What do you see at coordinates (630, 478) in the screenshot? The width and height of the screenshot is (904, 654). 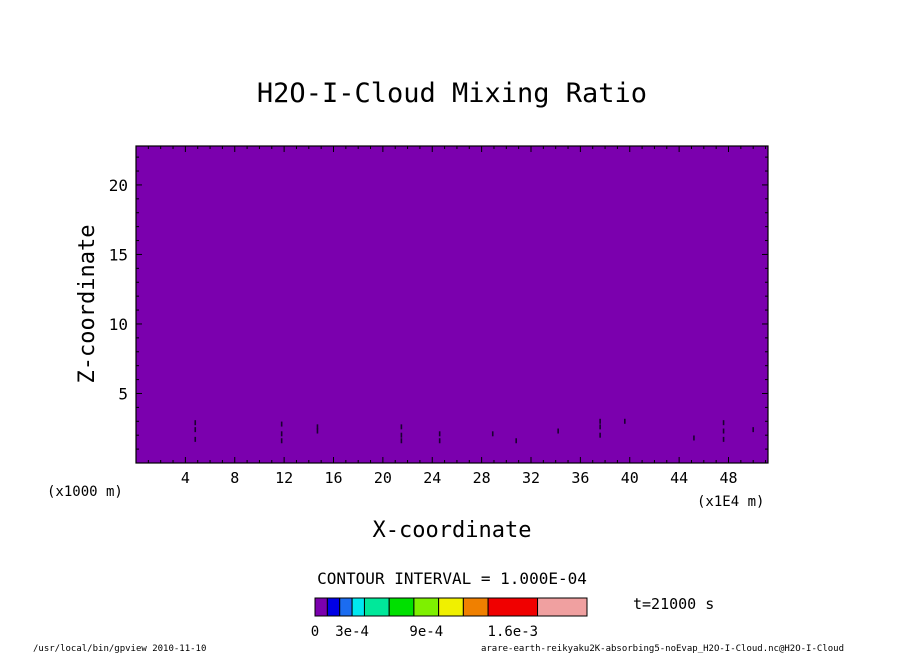 I see `x-tick-label-40: 40` at bounding box center [630, 478].